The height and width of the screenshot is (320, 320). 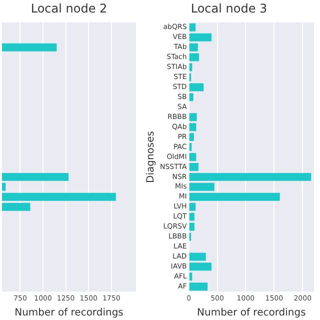 What do you see at coordinates (229, 8) in the screenshot?
I see `chart-title: Local node 3` at bounding box center [229, 8].